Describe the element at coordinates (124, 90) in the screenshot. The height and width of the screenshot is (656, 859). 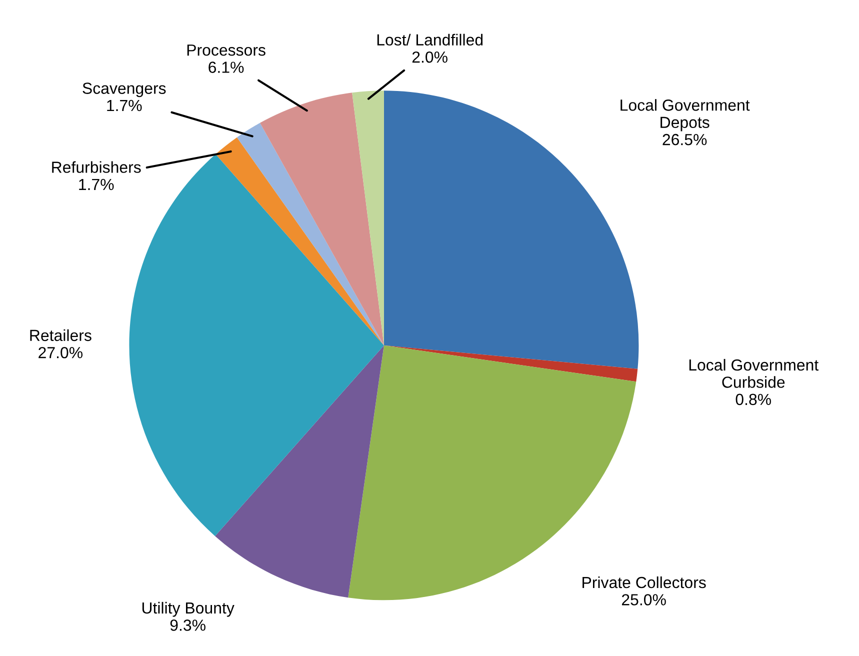
I see `slice-label: Scavengers` at that location.